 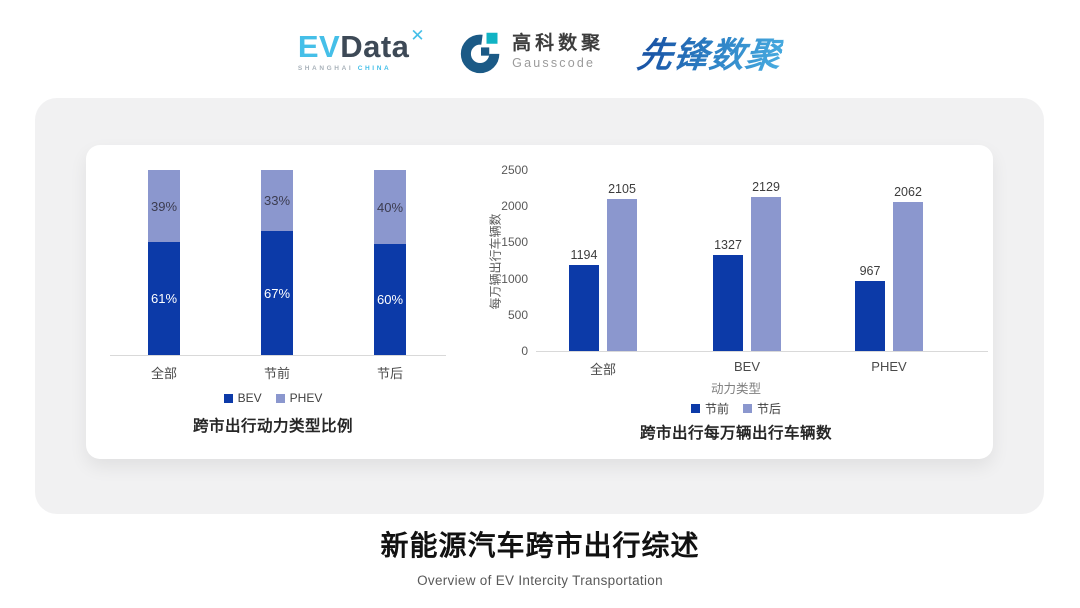 I want to click on gausscode-logo: 高科数聚 Gausscode, so click(x=531, y=52).